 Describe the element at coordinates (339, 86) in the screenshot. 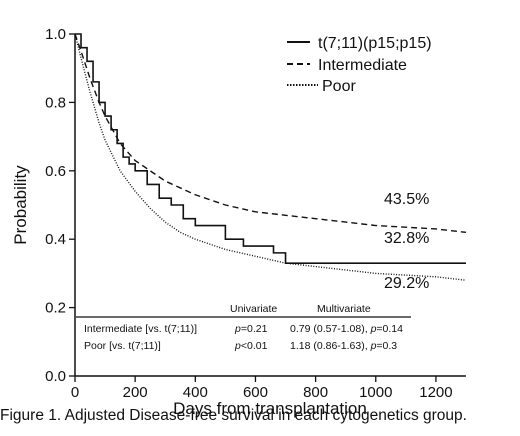

I see `legend-label-poor: Poor` at that location.